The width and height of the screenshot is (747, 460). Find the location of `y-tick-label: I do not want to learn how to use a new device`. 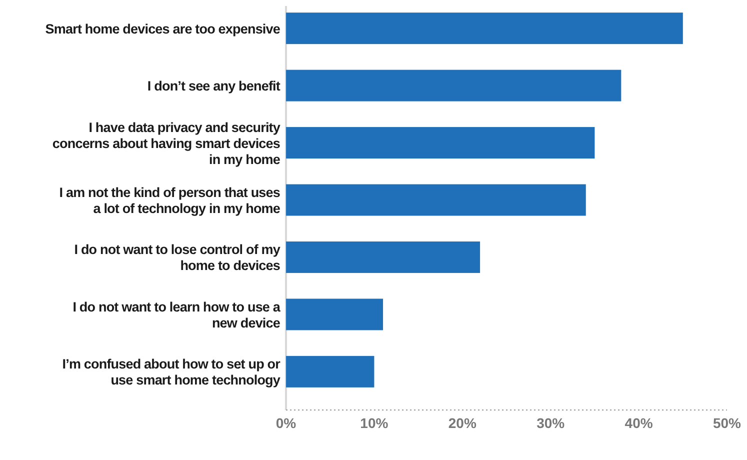

y-tick-label: I do not want to learn how to use a new device is located at coordinates (176, 314).